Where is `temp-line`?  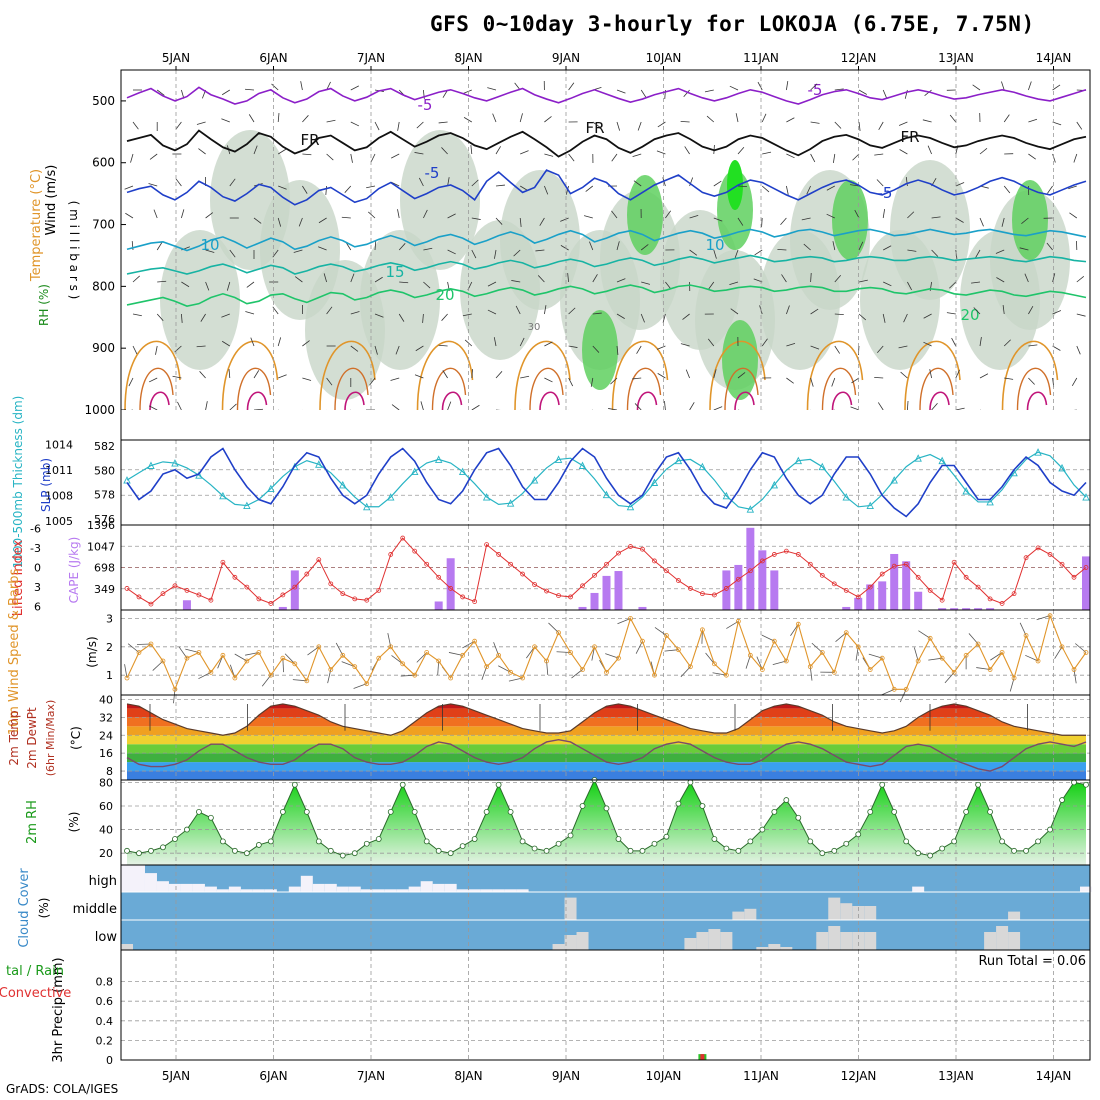 temp-line is located at coordinates (606, 719).